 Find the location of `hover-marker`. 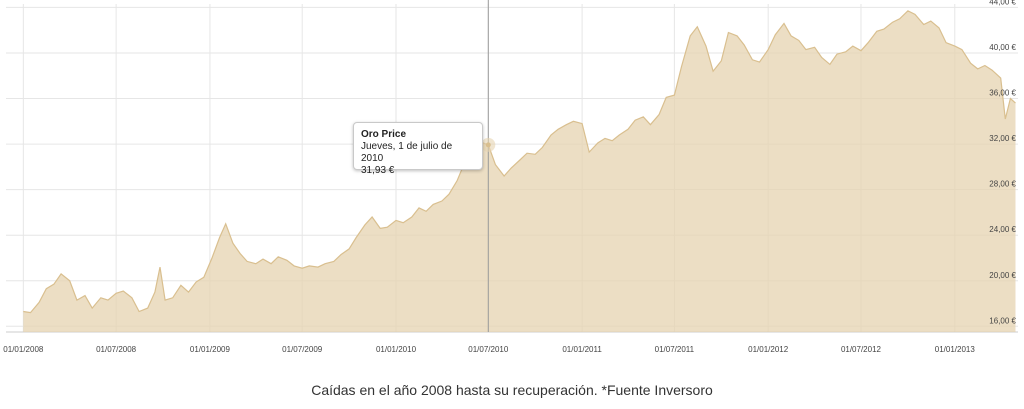

hover-marker is located at coordinates (488, 166).